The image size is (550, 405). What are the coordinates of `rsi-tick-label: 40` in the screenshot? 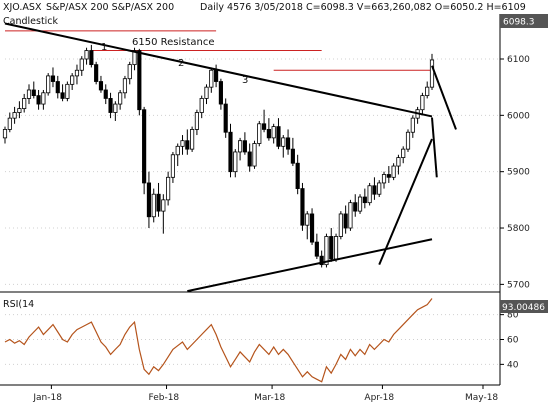 It's located at (513, 365).